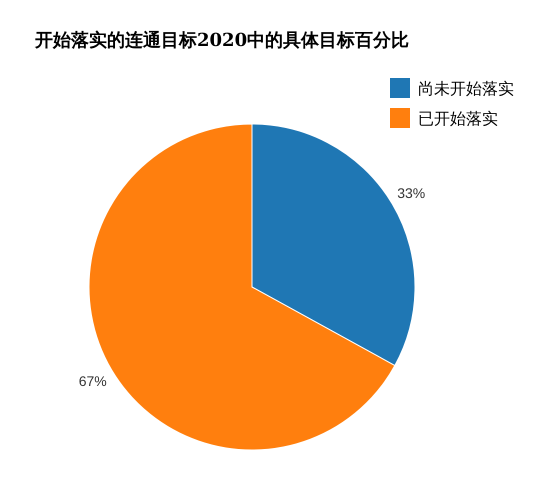 The width and height of the screenshot is (560, 497). Describe the element at coordinates (222, 40) in the screenshot. I see `title: 开始落实的连通目标2020中的具体目标百分比` at that location.